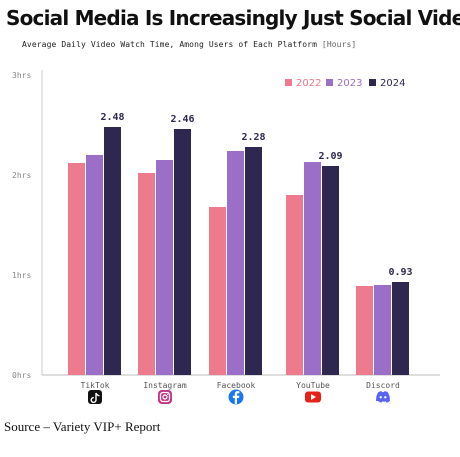 The width and height of the screenshot is (460, 457). I want to click on x-tick-label: Discord, so click(383, 385).